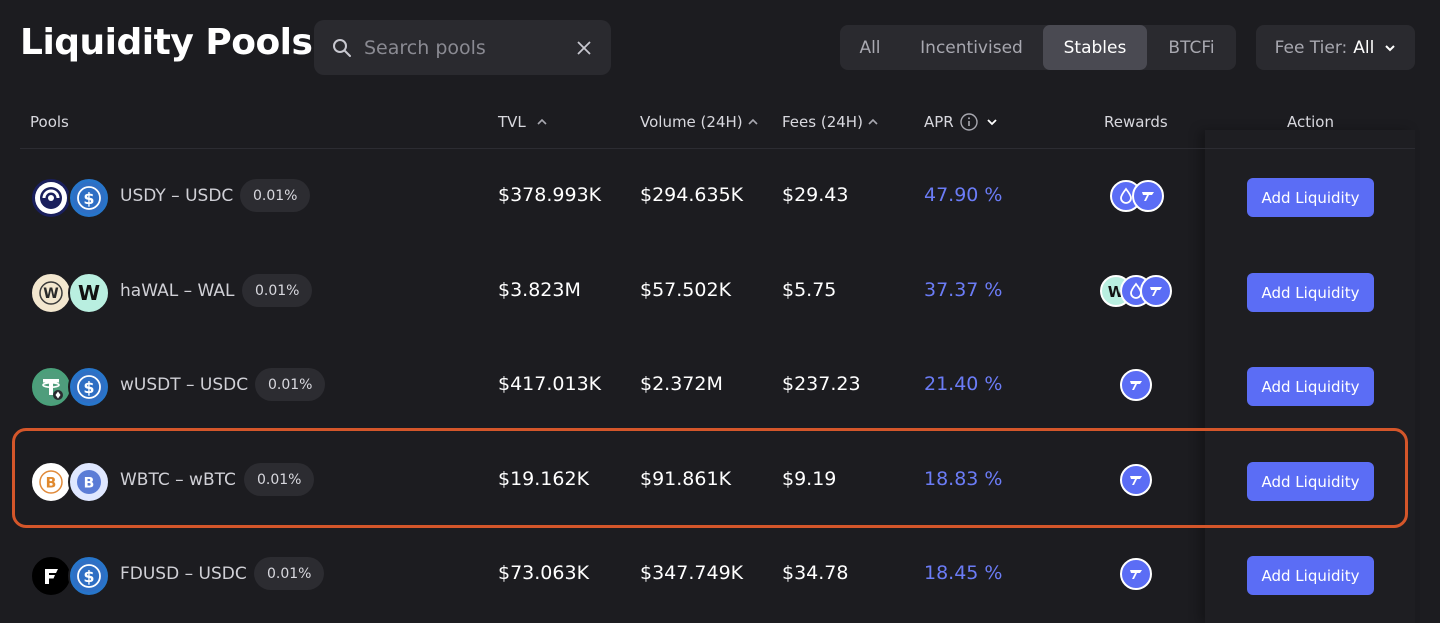 The height and width of the screenshot is (623, 1440). Describe the element at coordinates (809, 479) in the screenshot. I see `fees-value: $9.19` at that location.